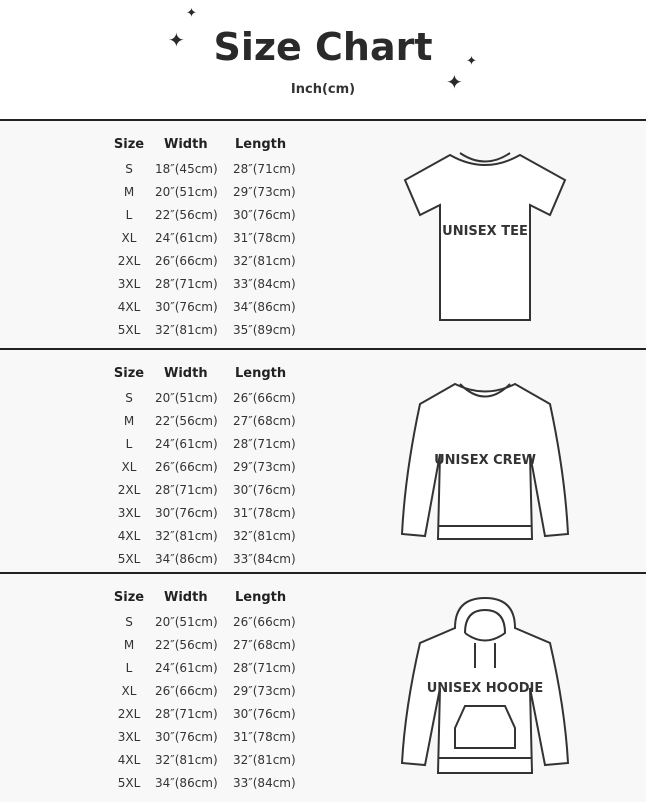 This screenshot has height=802, width=646. What do you see at coordinates (264, 330) in the screenshot?
I see `length-cell: 35″(89cm)` at bounding box center [264, 330].